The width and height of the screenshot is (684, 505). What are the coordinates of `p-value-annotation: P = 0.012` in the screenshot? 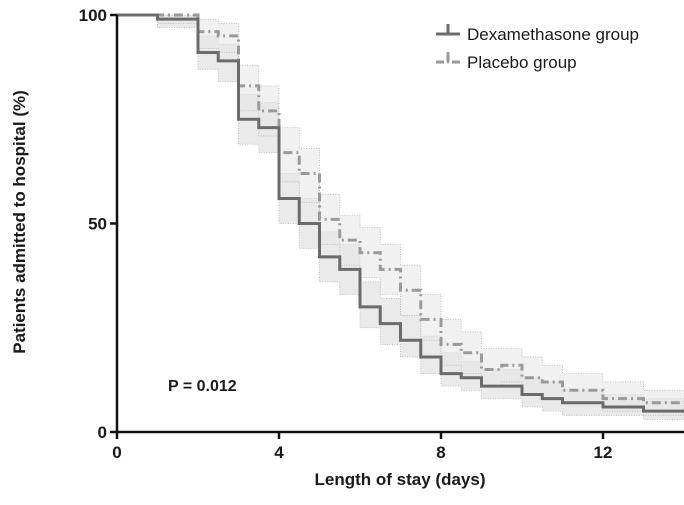 It's located at (202, 386).